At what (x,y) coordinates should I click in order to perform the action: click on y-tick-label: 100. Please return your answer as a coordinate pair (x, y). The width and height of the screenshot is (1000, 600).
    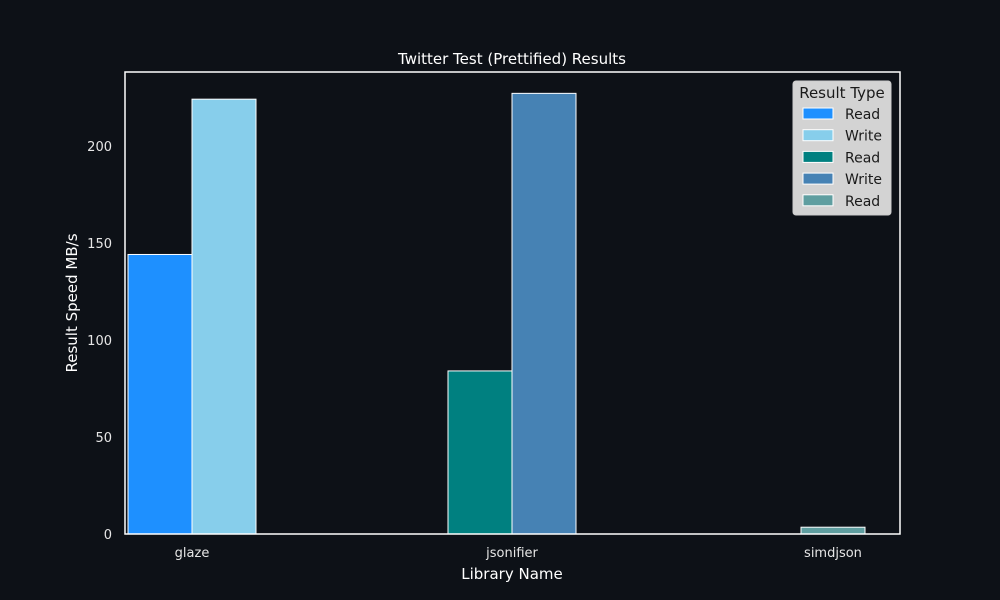
    Looking at the image, I should click on (99, 341).